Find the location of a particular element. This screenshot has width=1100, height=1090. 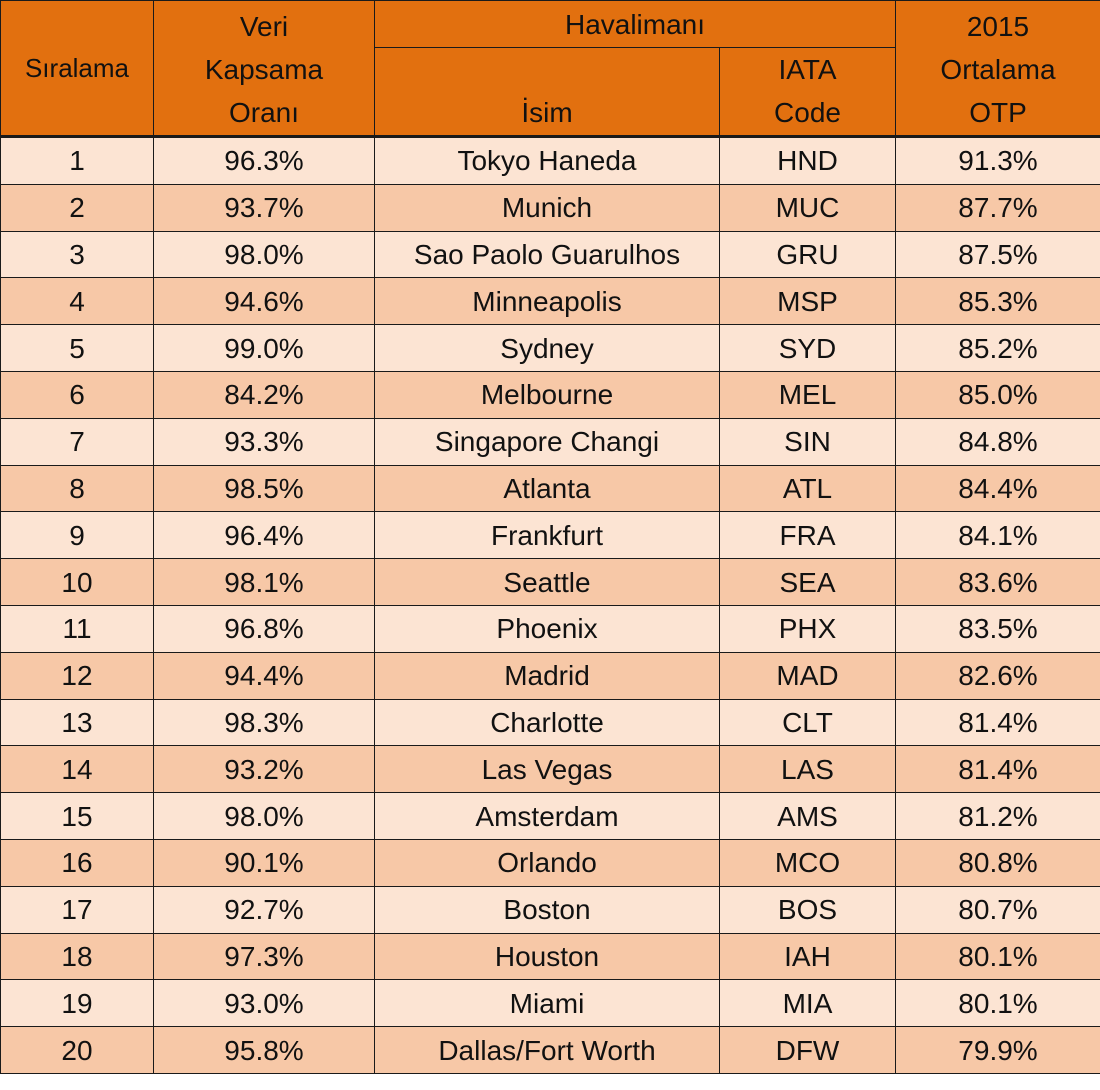

header-name: İsim is located at coordinates (547, 92).